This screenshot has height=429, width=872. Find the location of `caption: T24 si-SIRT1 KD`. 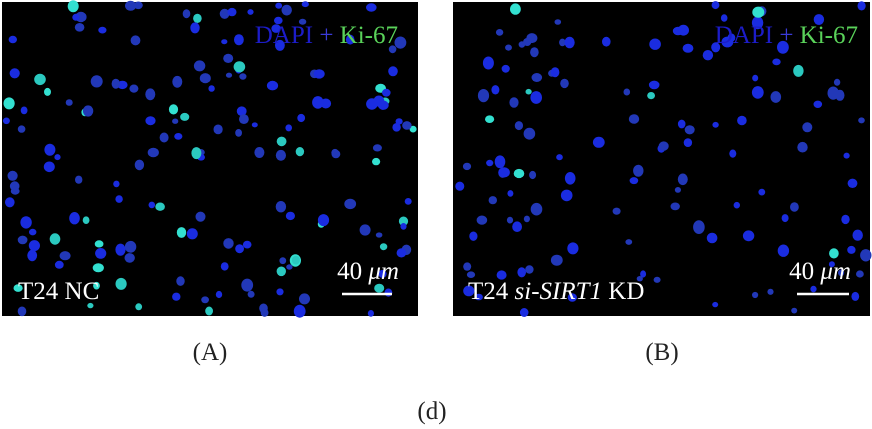

caption: T24 si-SIRT1 KD is located at coordinates (556, 291).